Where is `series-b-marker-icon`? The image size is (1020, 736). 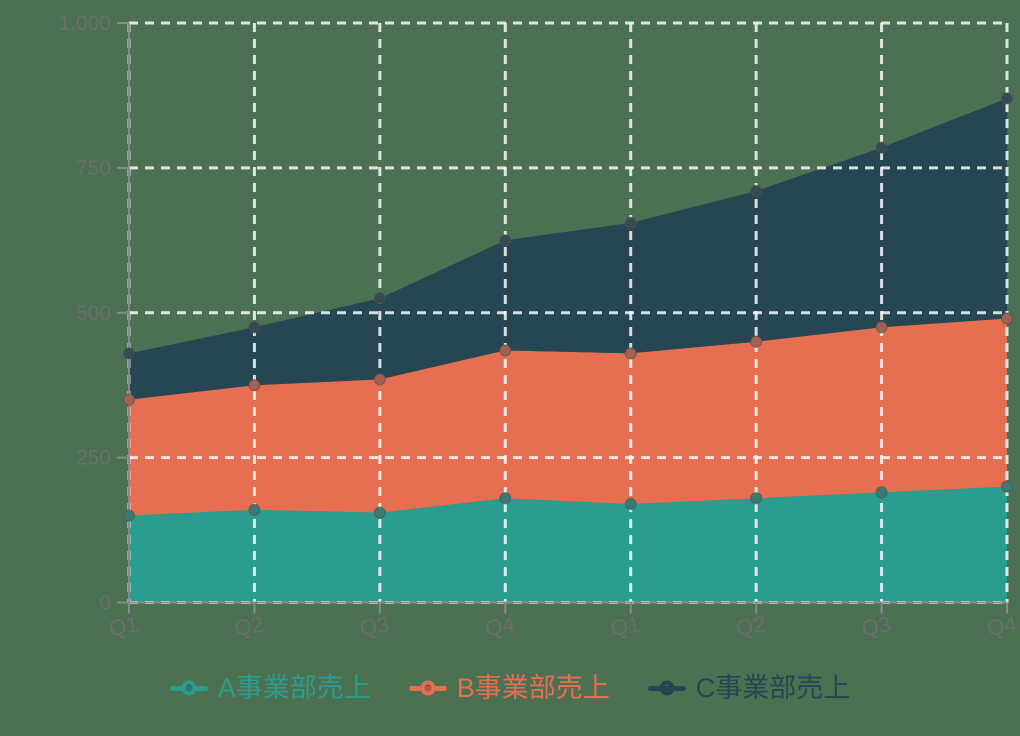 series-b-marker-icon is located at coordinates (427, 688).